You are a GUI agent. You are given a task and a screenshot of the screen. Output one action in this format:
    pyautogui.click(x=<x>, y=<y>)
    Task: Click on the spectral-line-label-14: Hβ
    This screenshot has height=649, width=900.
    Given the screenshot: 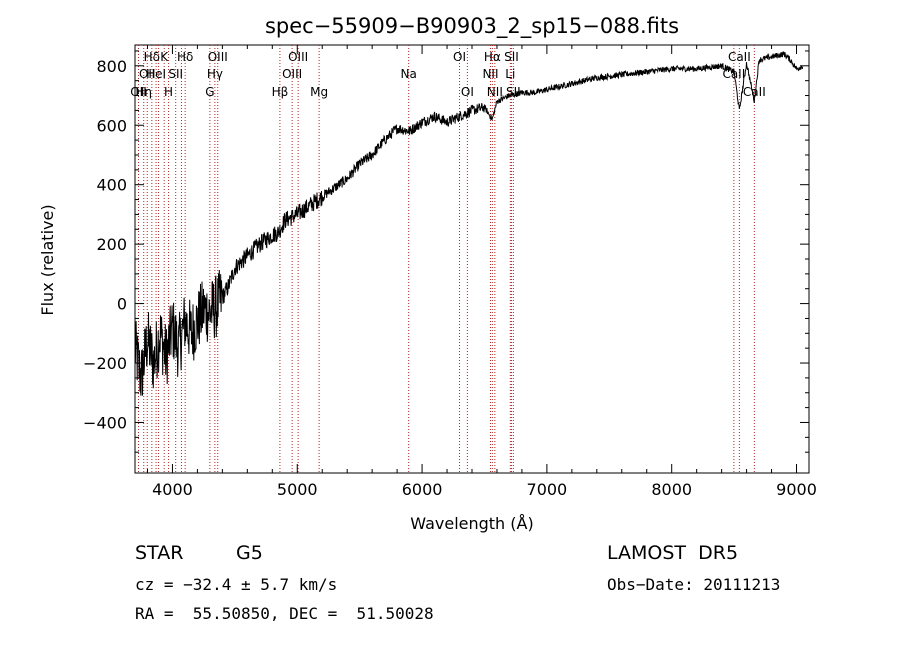 What is the action you would take?
    pyautogui.click(x=280, y=92)
    